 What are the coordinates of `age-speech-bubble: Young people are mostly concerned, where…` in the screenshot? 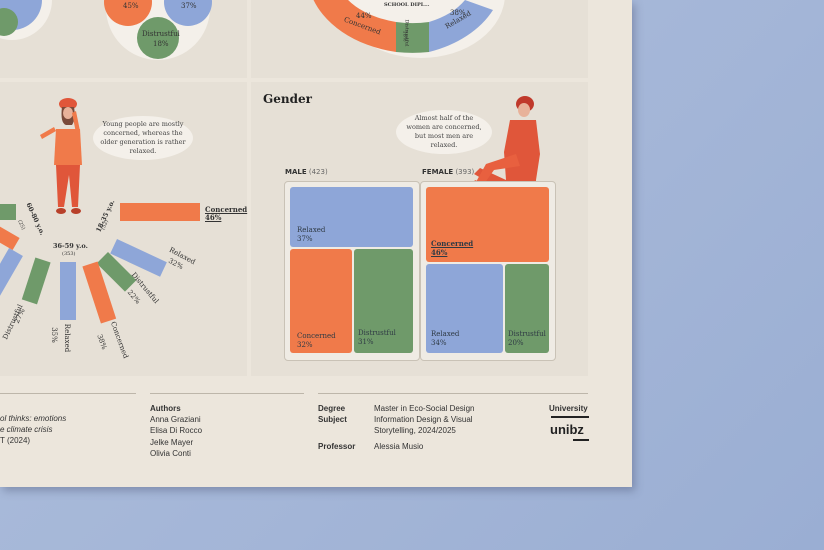 It's located at (143, 138).